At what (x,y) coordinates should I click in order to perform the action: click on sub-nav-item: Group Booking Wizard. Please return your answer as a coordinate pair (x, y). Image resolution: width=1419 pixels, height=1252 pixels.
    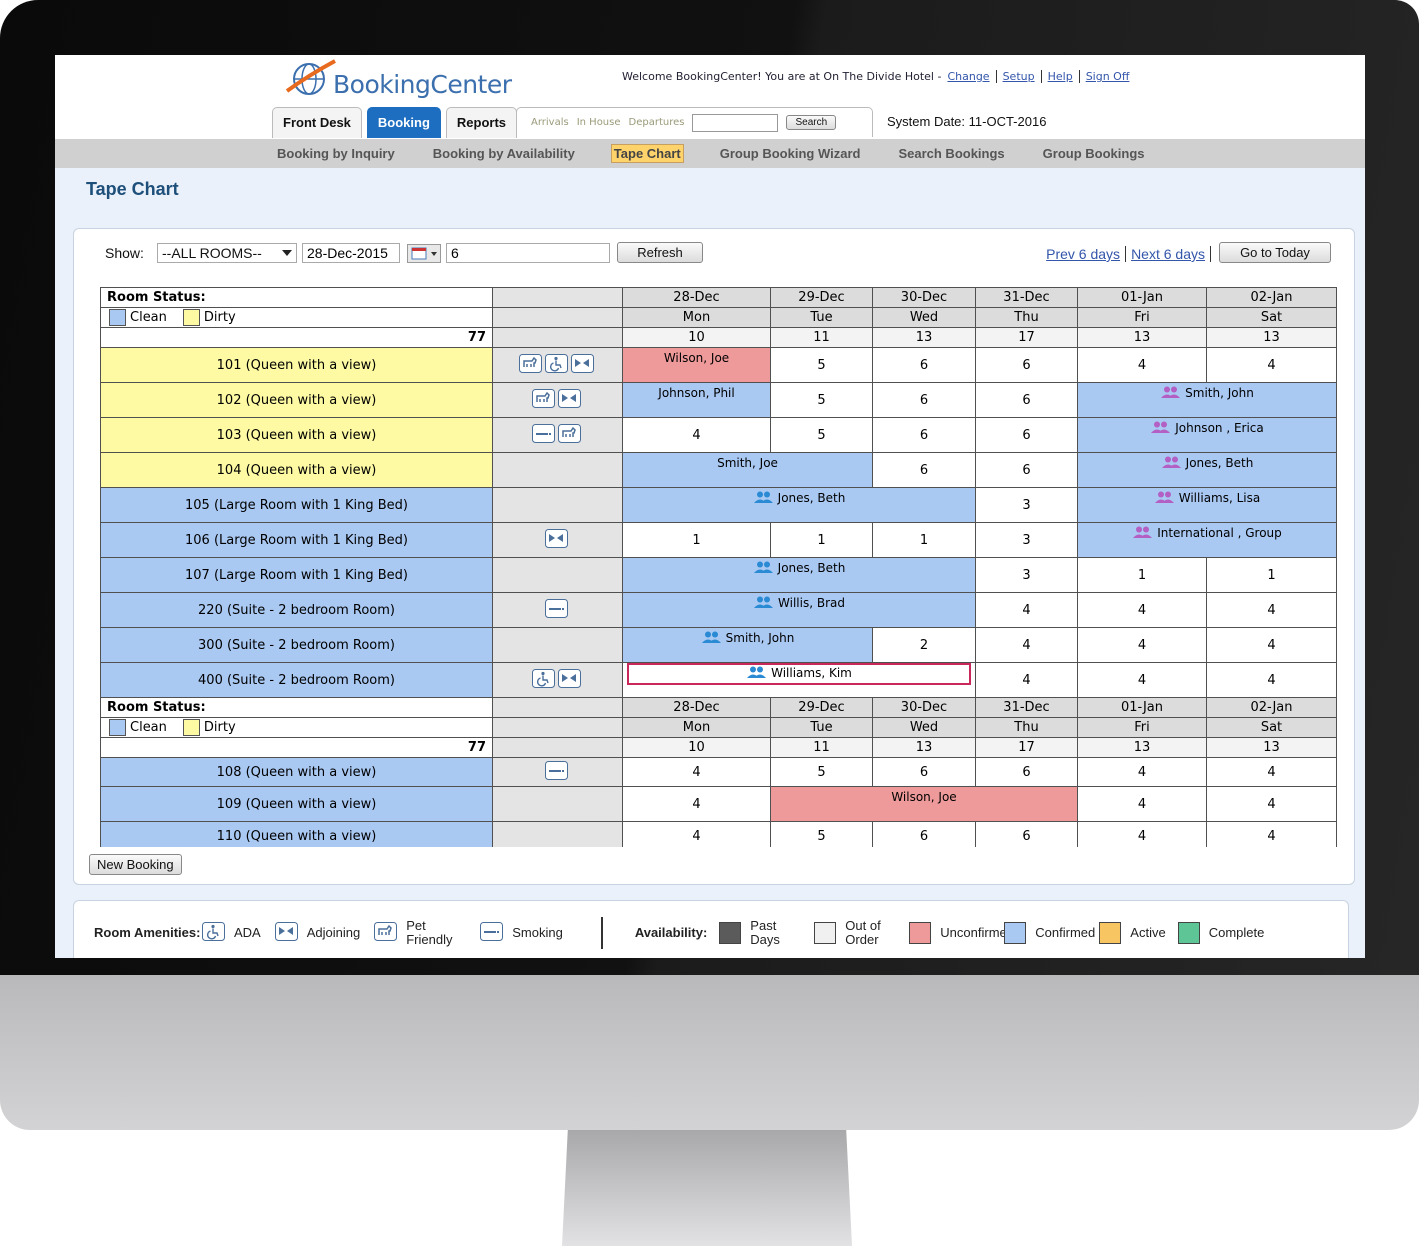
    Looking at the image, I should click on (790, 153).